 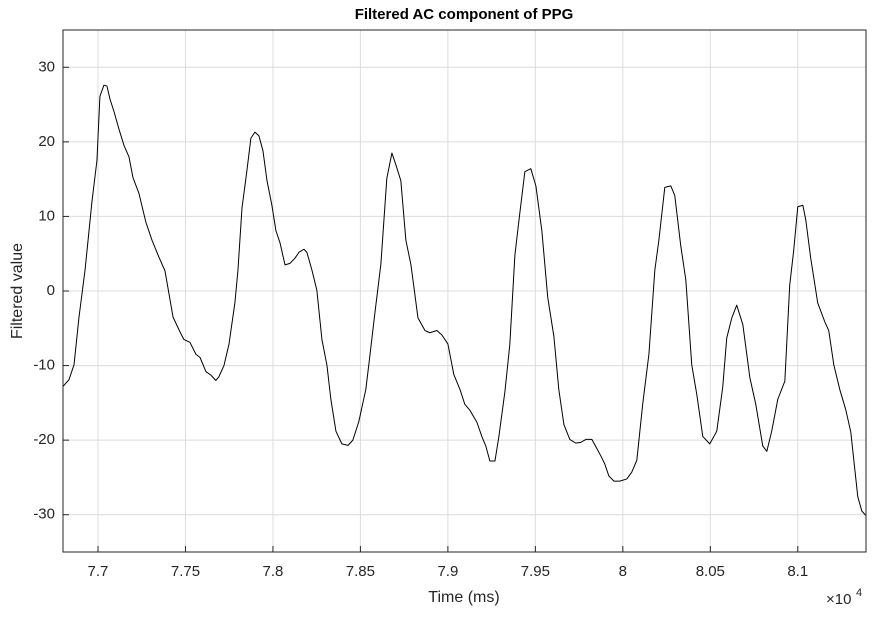 What do you see at coordinates (447, 571) in the screenshot?
I see `x-tick-label: 7.9` at bounding box center [447, 571].